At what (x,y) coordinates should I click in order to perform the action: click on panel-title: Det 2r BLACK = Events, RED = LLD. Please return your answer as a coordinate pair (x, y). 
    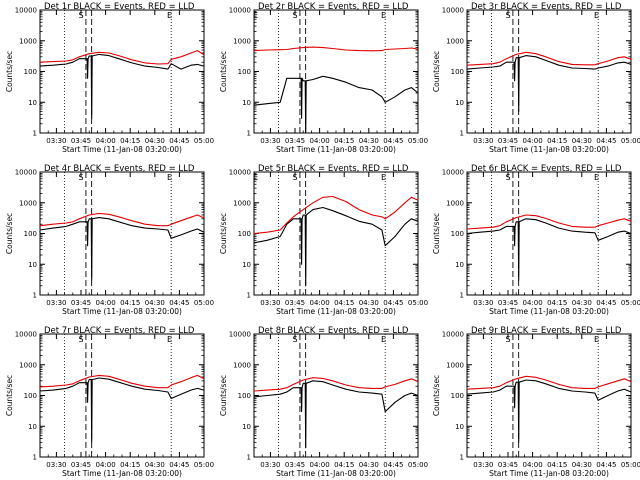
    Looking at the image, I should click on (333, 7).